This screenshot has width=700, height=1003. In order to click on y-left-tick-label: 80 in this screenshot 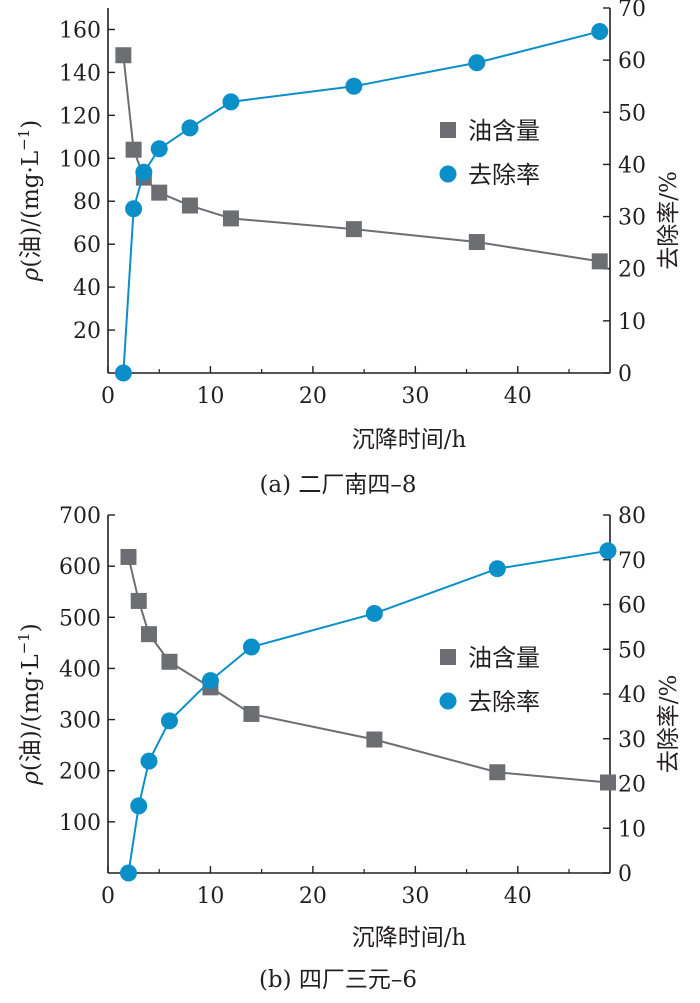, I will do `click(87, 202)`.